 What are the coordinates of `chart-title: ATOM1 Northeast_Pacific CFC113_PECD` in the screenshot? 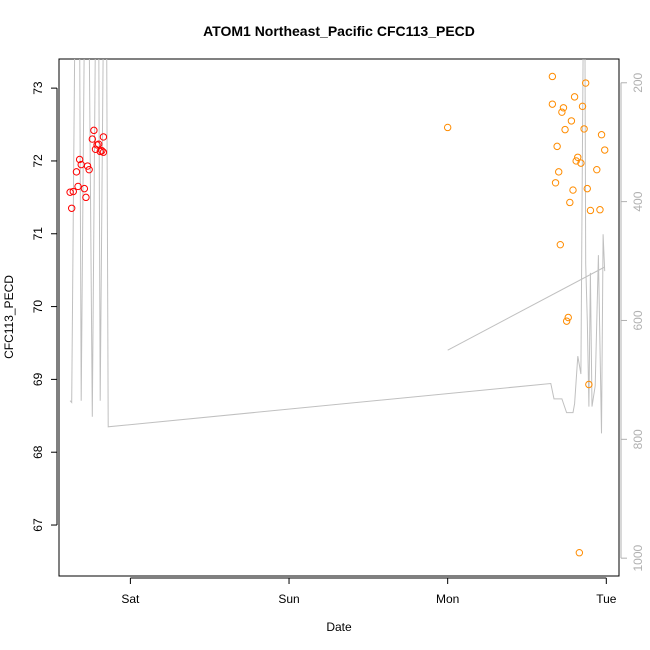 It's located at (339, 31).